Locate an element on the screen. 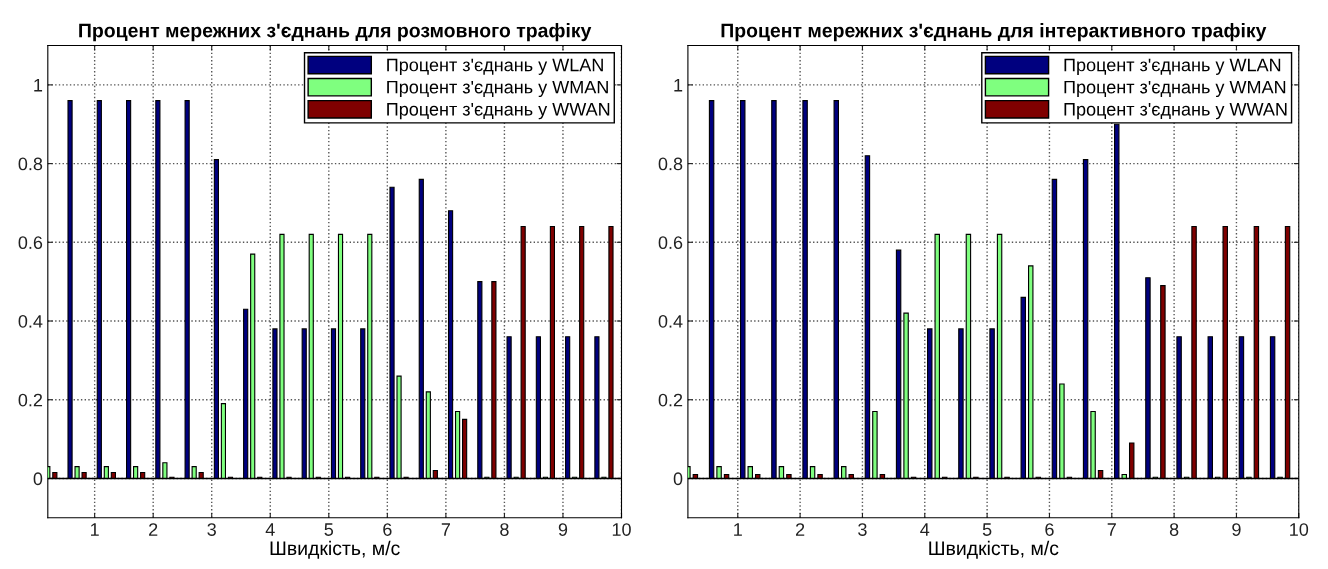  chart-title: Процент мережних з'єднань для розмовного трафіку is located at coordinates (335, 32).